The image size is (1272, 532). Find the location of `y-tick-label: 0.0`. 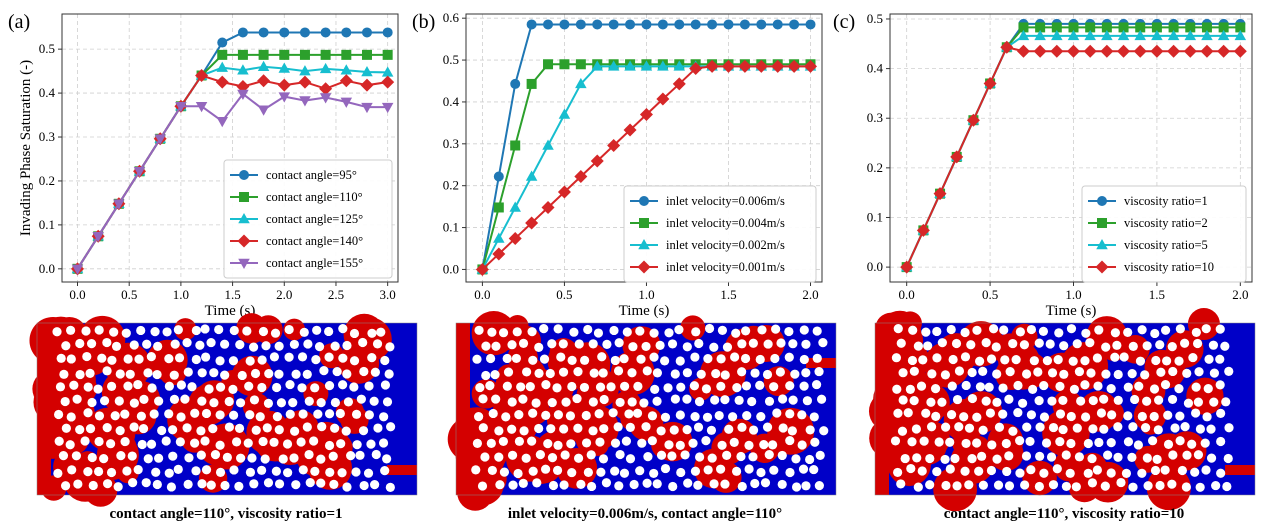

y-tick-label: 0.0 is located at coordinates (875, 266).